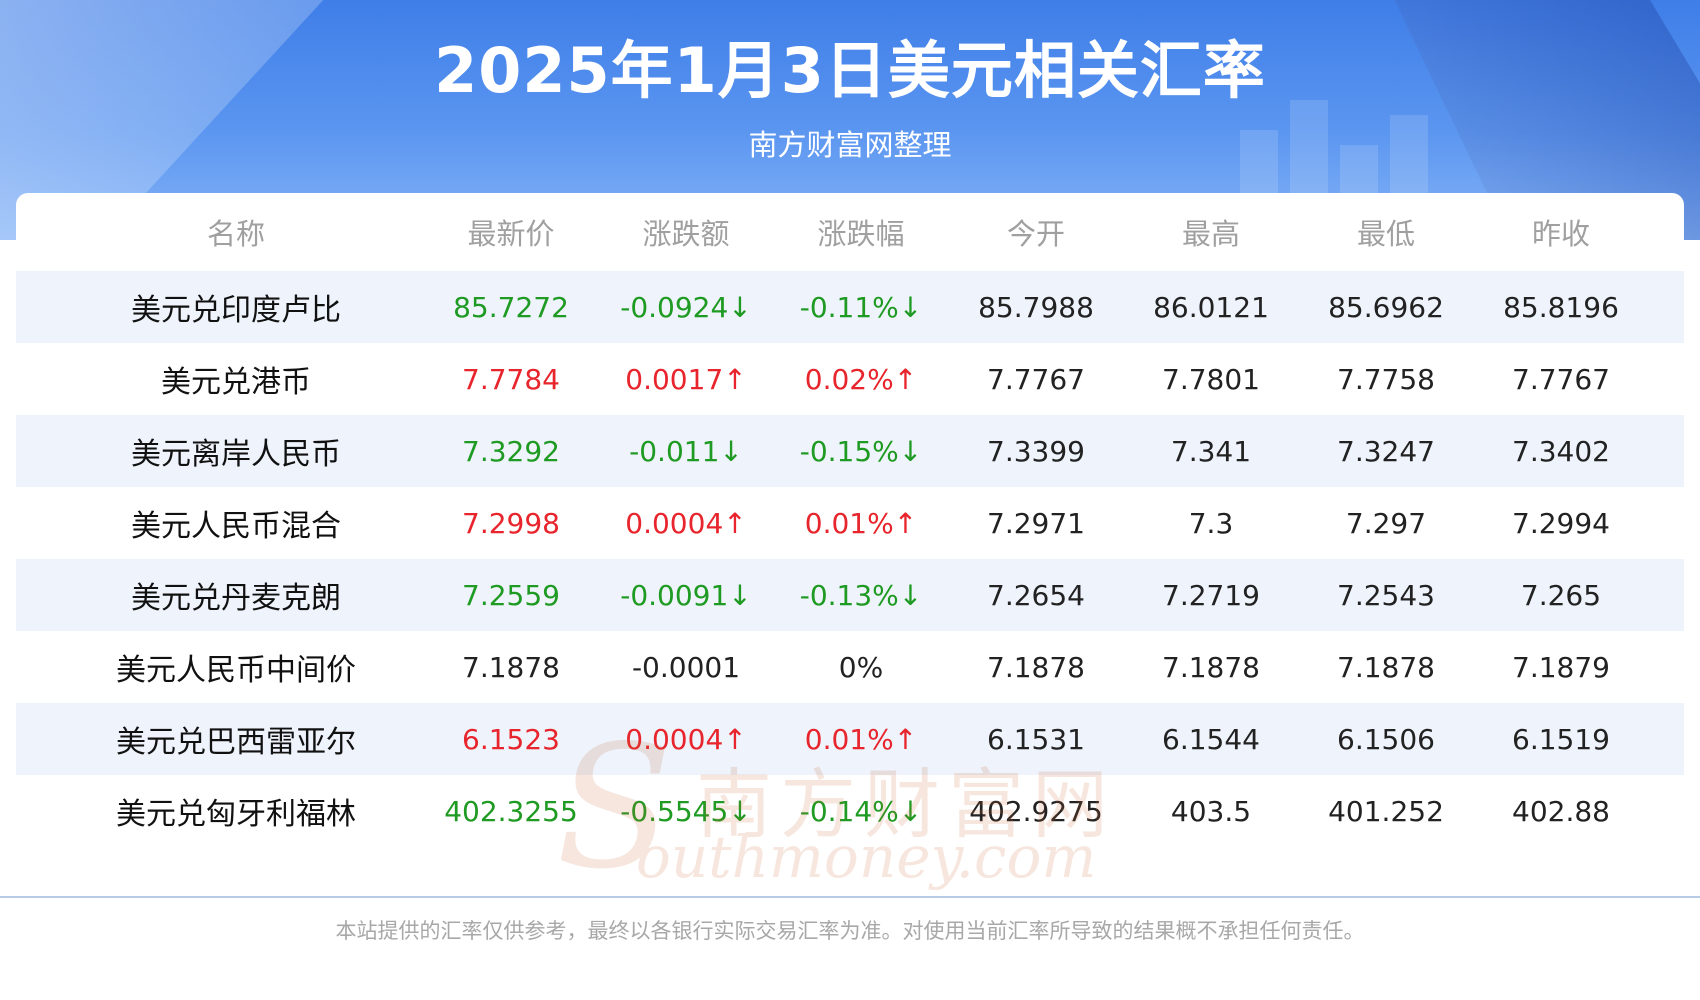  I want to click on cell-latest: 7.3292, so click(511, 451).